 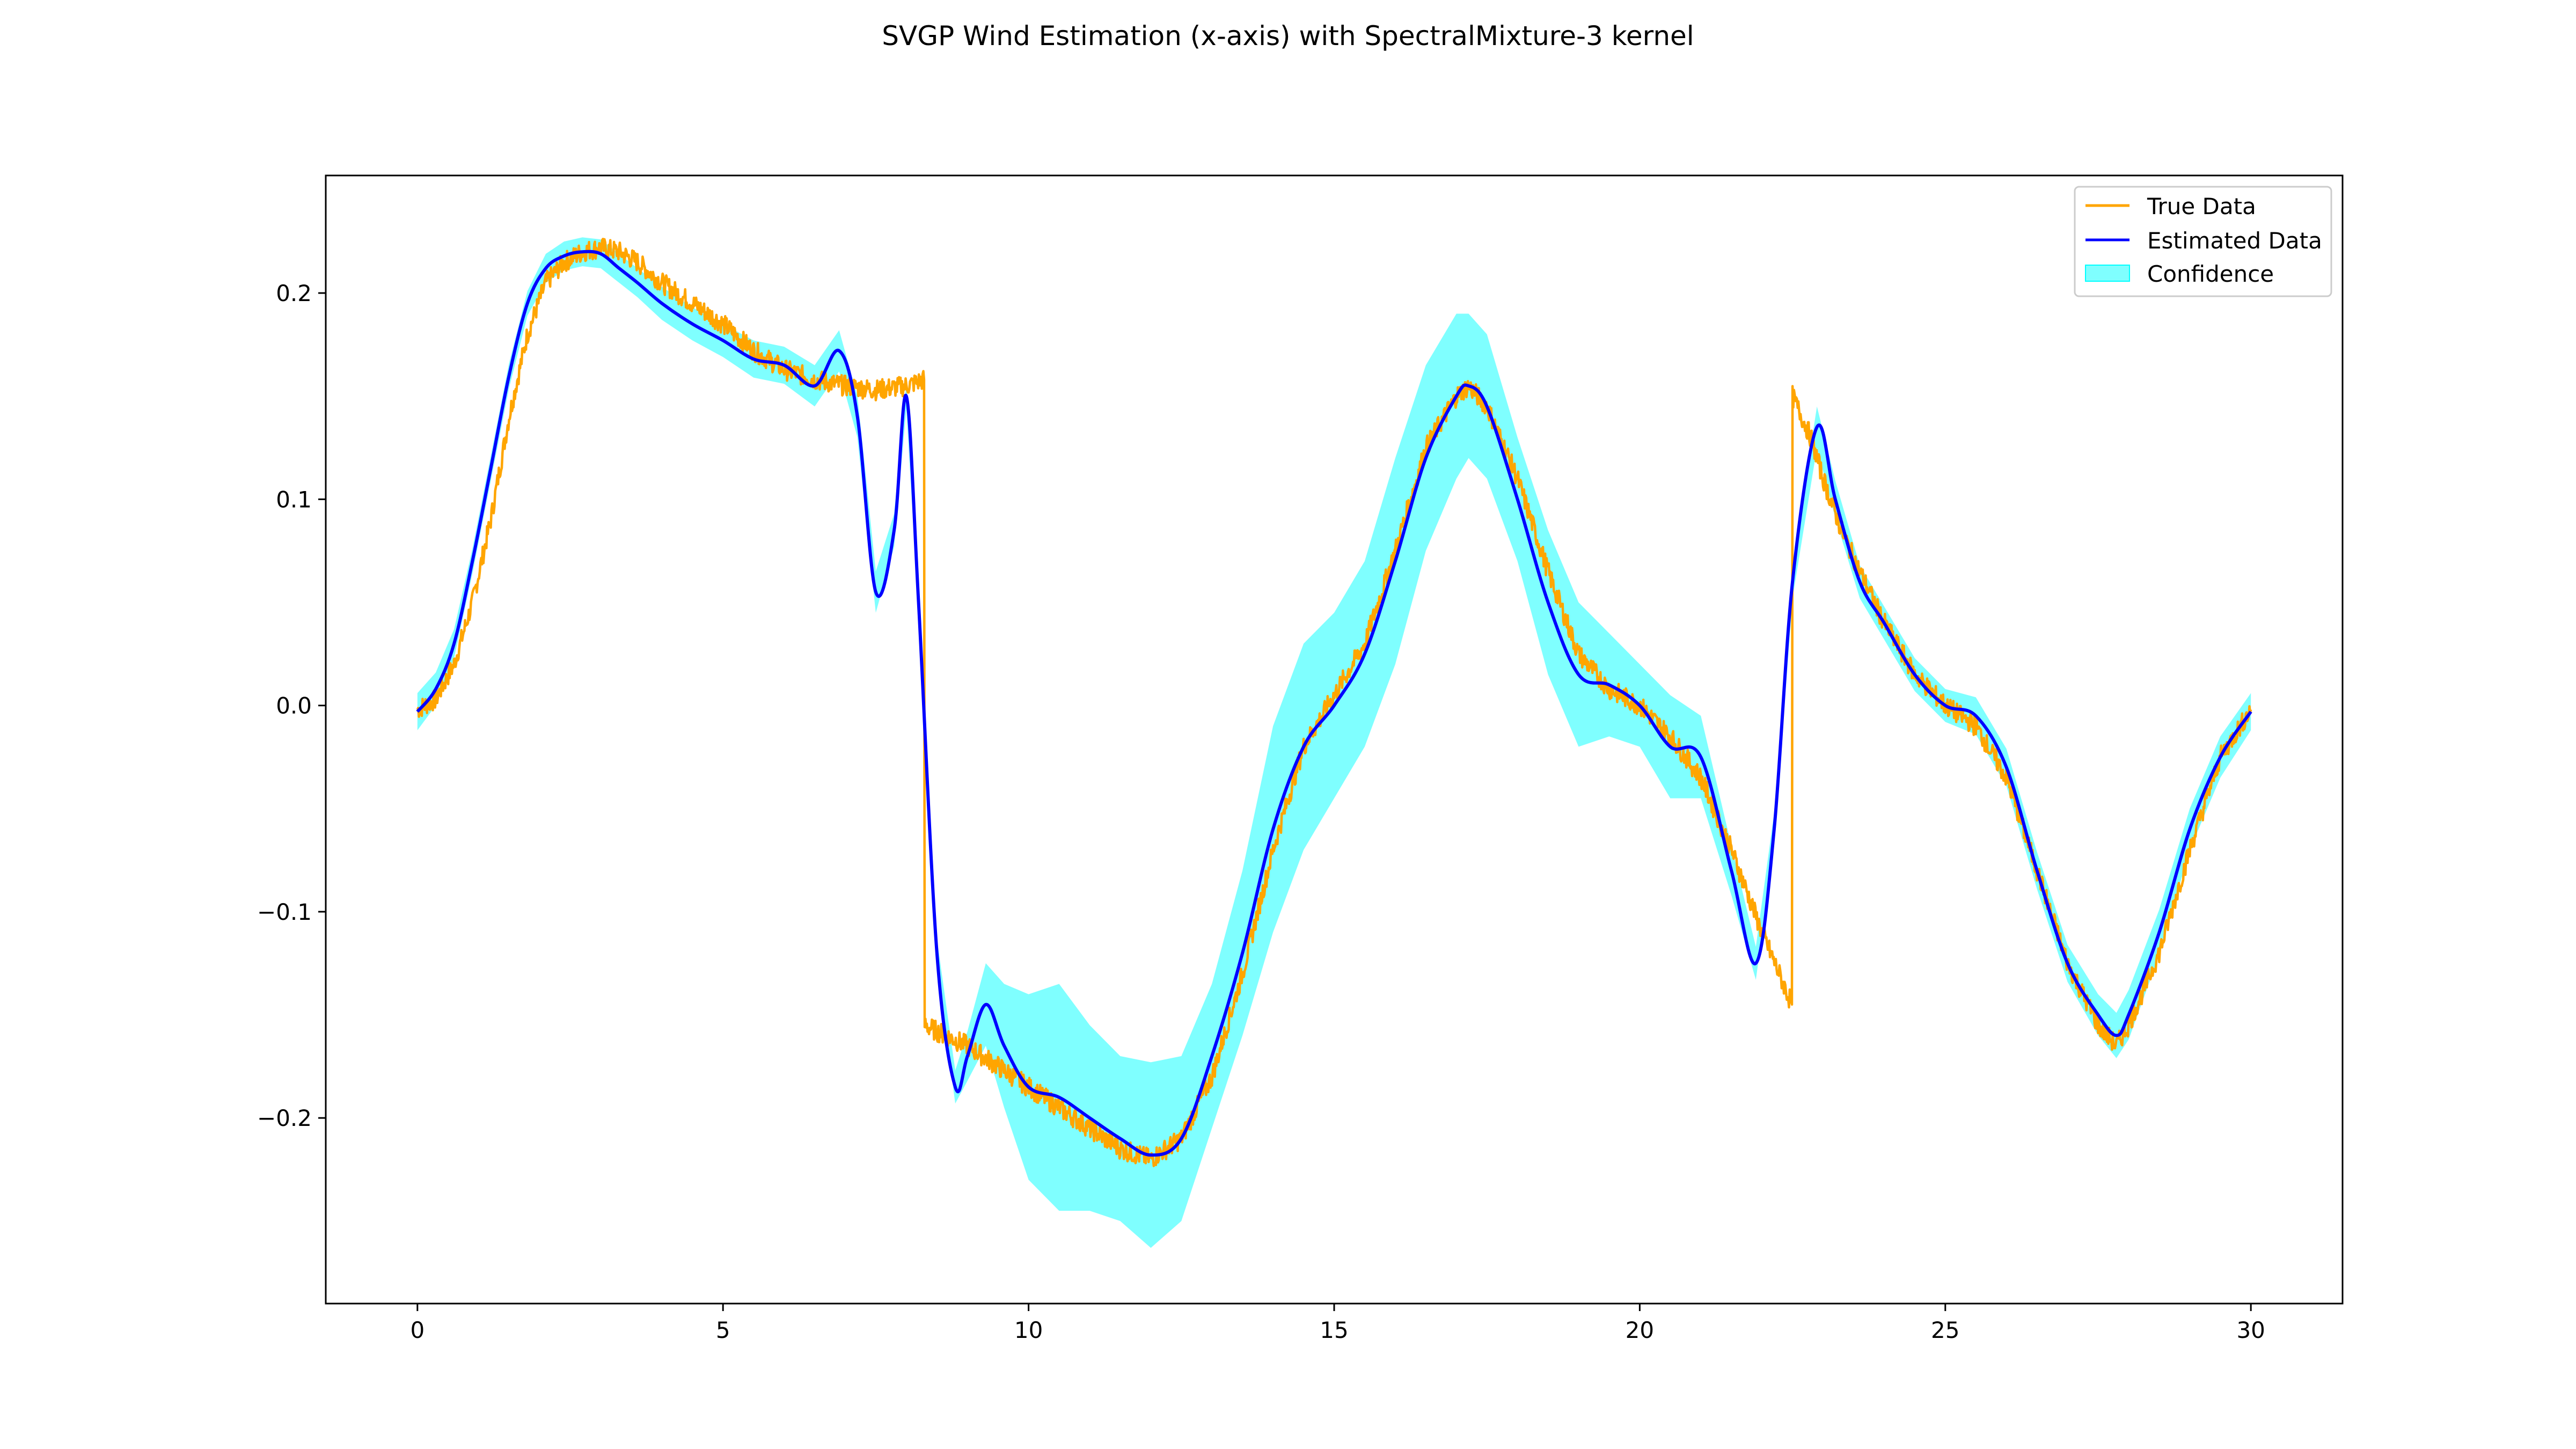 What do you see at coordinates (2210, 274) in the screenshot?
I see `legend-confidence-label: Confidence` at bounding box center [2210, 274].